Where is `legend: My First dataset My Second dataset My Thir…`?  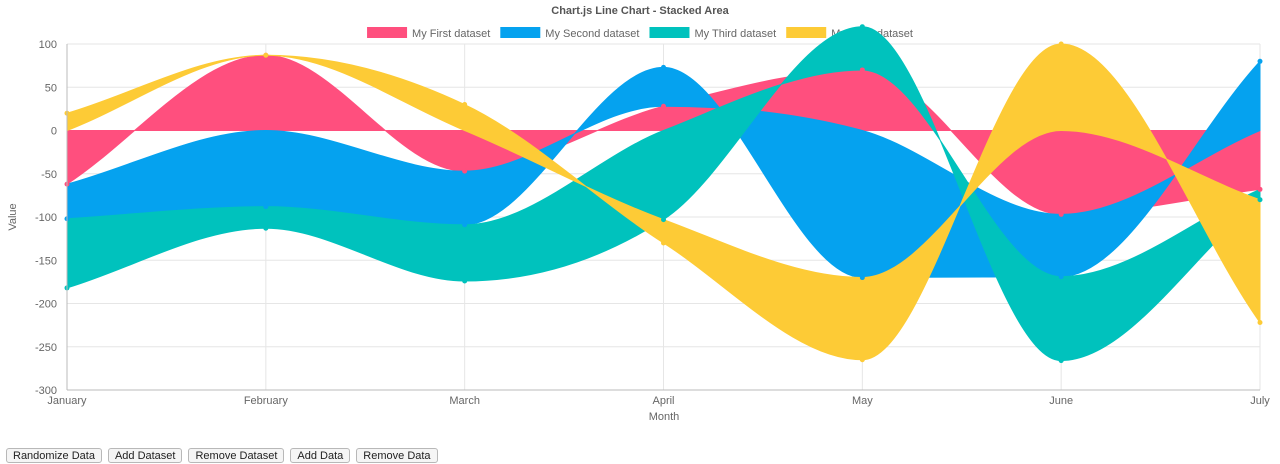
legend: My First dataset My Second dataset My Thir… is located at coordinates (640, 33).